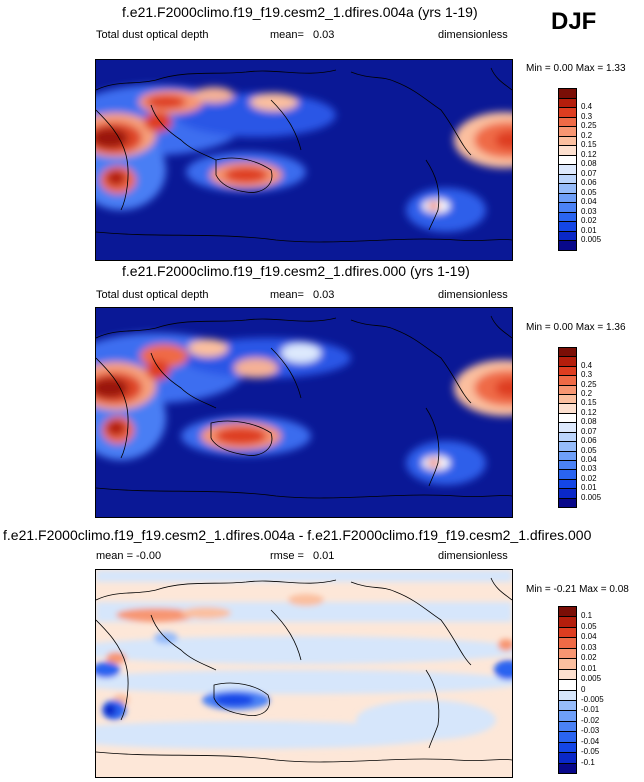  What do you see at coordinates (576, 68) in the screenshot?
I see `panel1-minmax: Min = 0.00 Max = 1.33` at bounding box center [576, 68].